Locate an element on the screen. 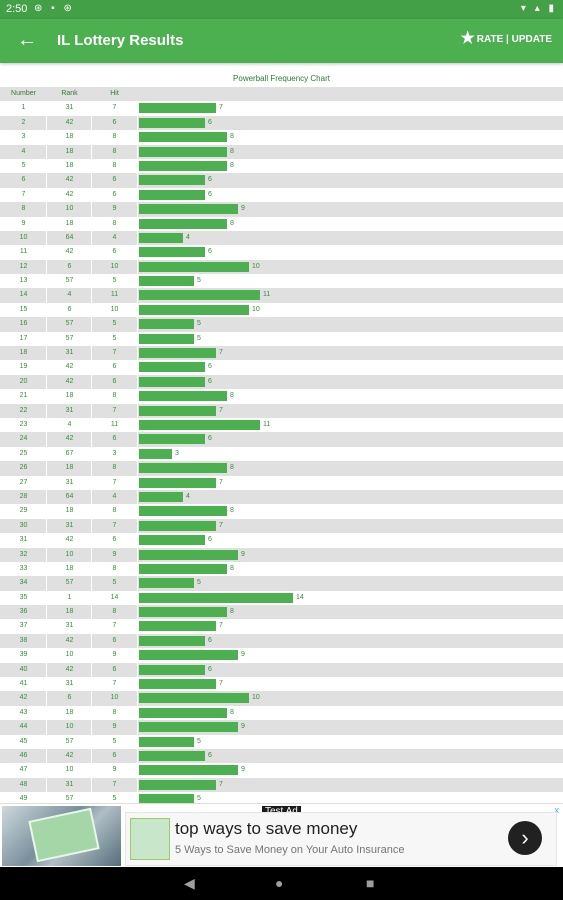  table-row: 37 31 7 7 is located at coordinates (281, 626).